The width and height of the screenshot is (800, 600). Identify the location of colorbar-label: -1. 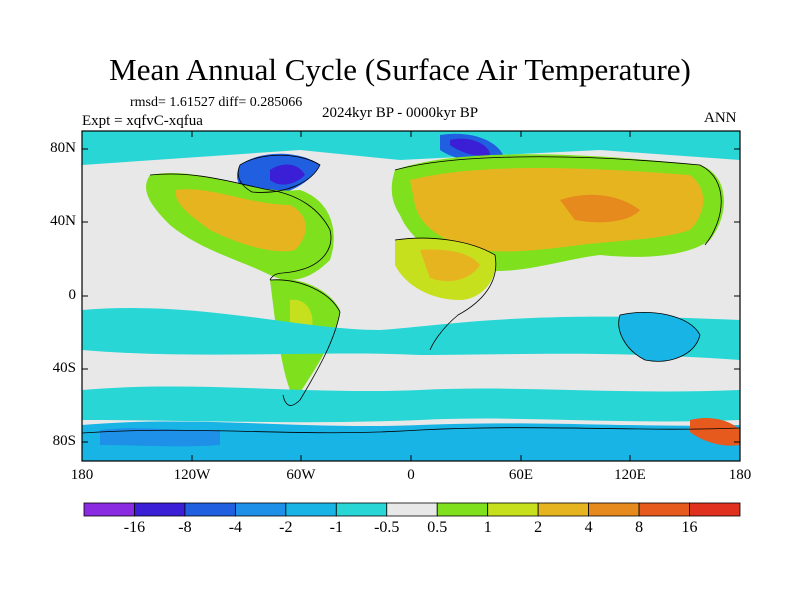
(336, 527).